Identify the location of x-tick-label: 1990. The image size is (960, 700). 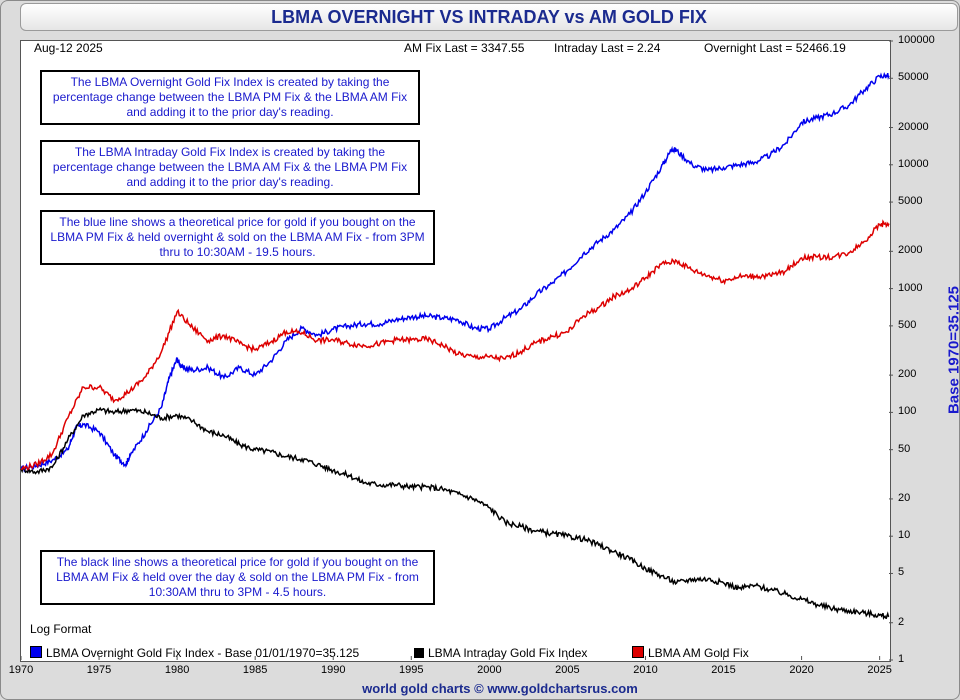
(333, 670).